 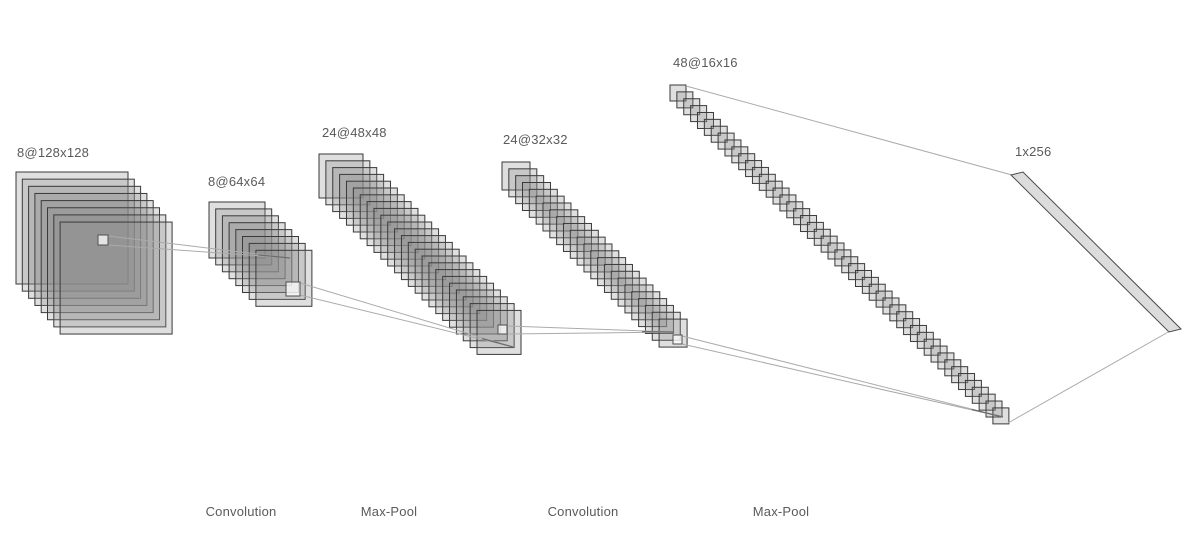 What do you see at coordinates (389, 511) in the screenshot?
I see `op-label-maxpool-1: Max-Pool` at bounding box center [389, 511].